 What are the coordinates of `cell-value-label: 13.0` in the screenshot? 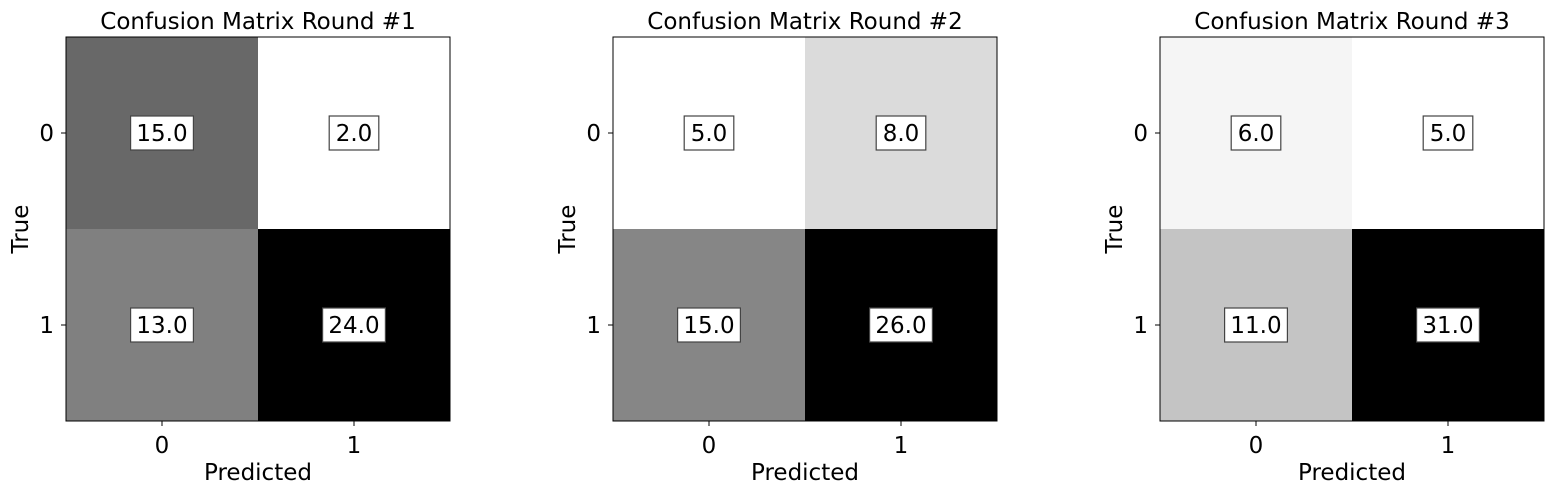 It's located at (161, 326).